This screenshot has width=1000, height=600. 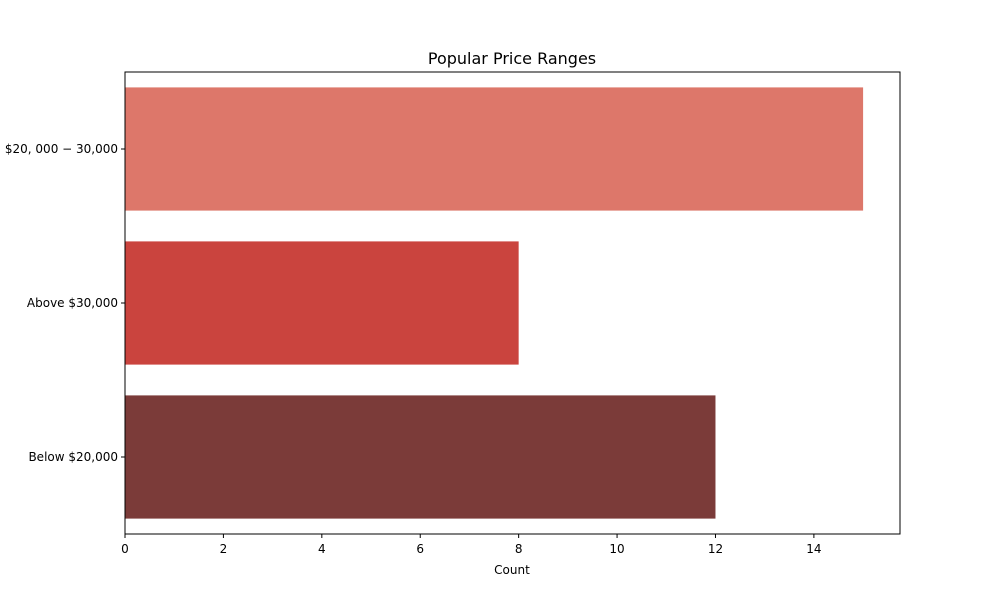 I want to click on y-tick-label: Below $20,000, so click(x=73, y=457).